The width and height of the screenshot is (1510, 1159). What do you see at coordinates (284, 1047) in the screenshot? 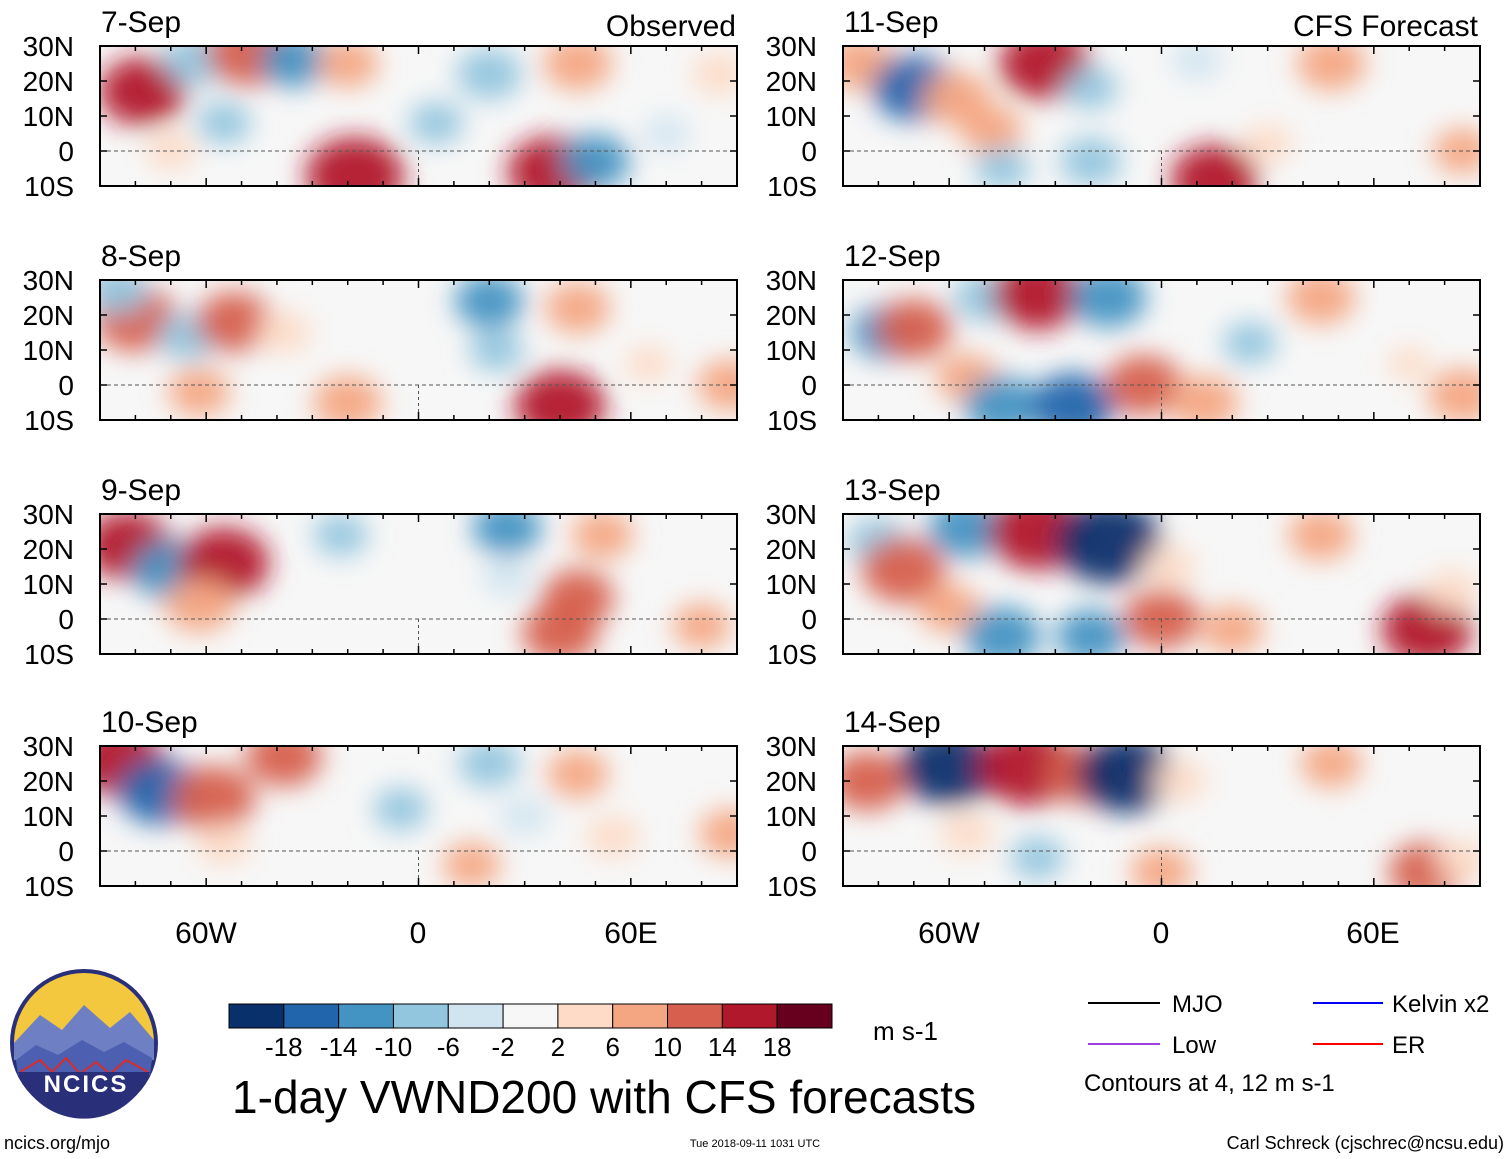
I see `colorbar-tick-label: -18` at bounding box center [284, 1047].